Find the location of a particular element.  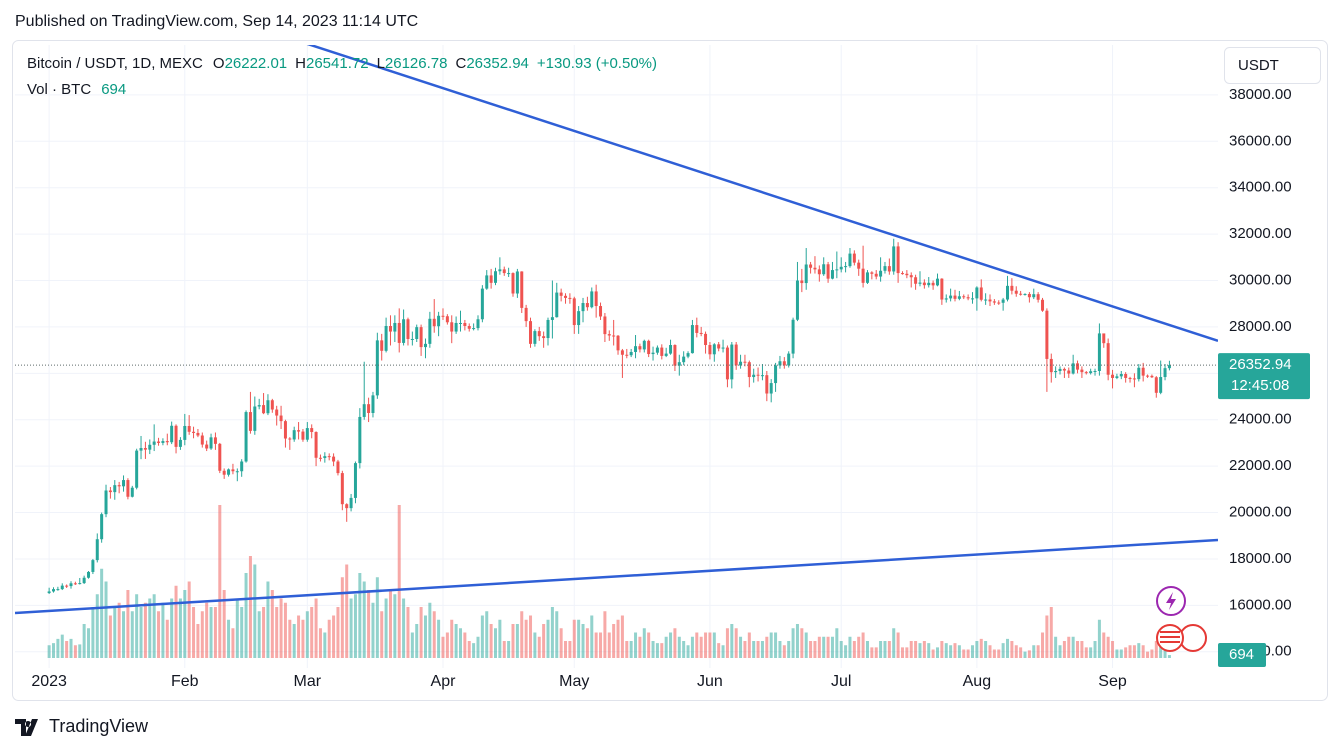

y-tick-label: 18000.00 is located at coordinates (1260, 558).